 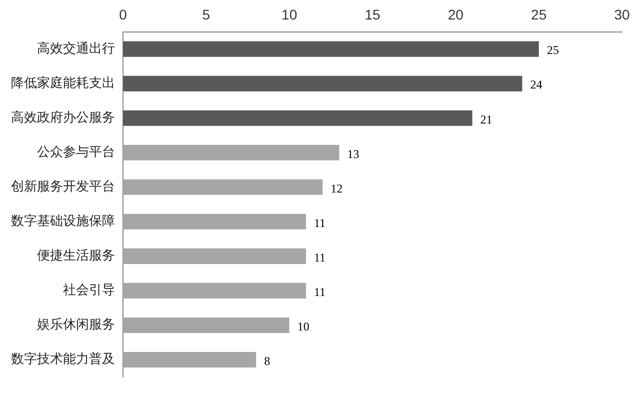 What do you see at coordinates (290, 14) in the screenshot?
I see `x-tick-label: 10` at bounding box center [290, 14].